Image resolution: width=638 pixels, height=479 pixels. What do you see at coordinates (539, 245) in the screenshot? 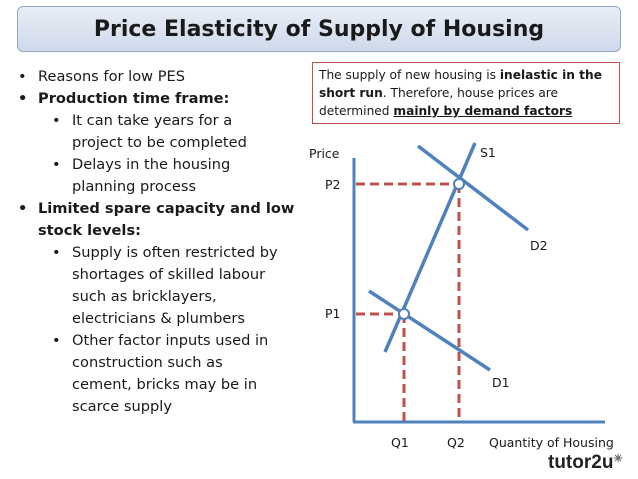
I see `demand-label-d2: D2` at bounding box center [539, 245].